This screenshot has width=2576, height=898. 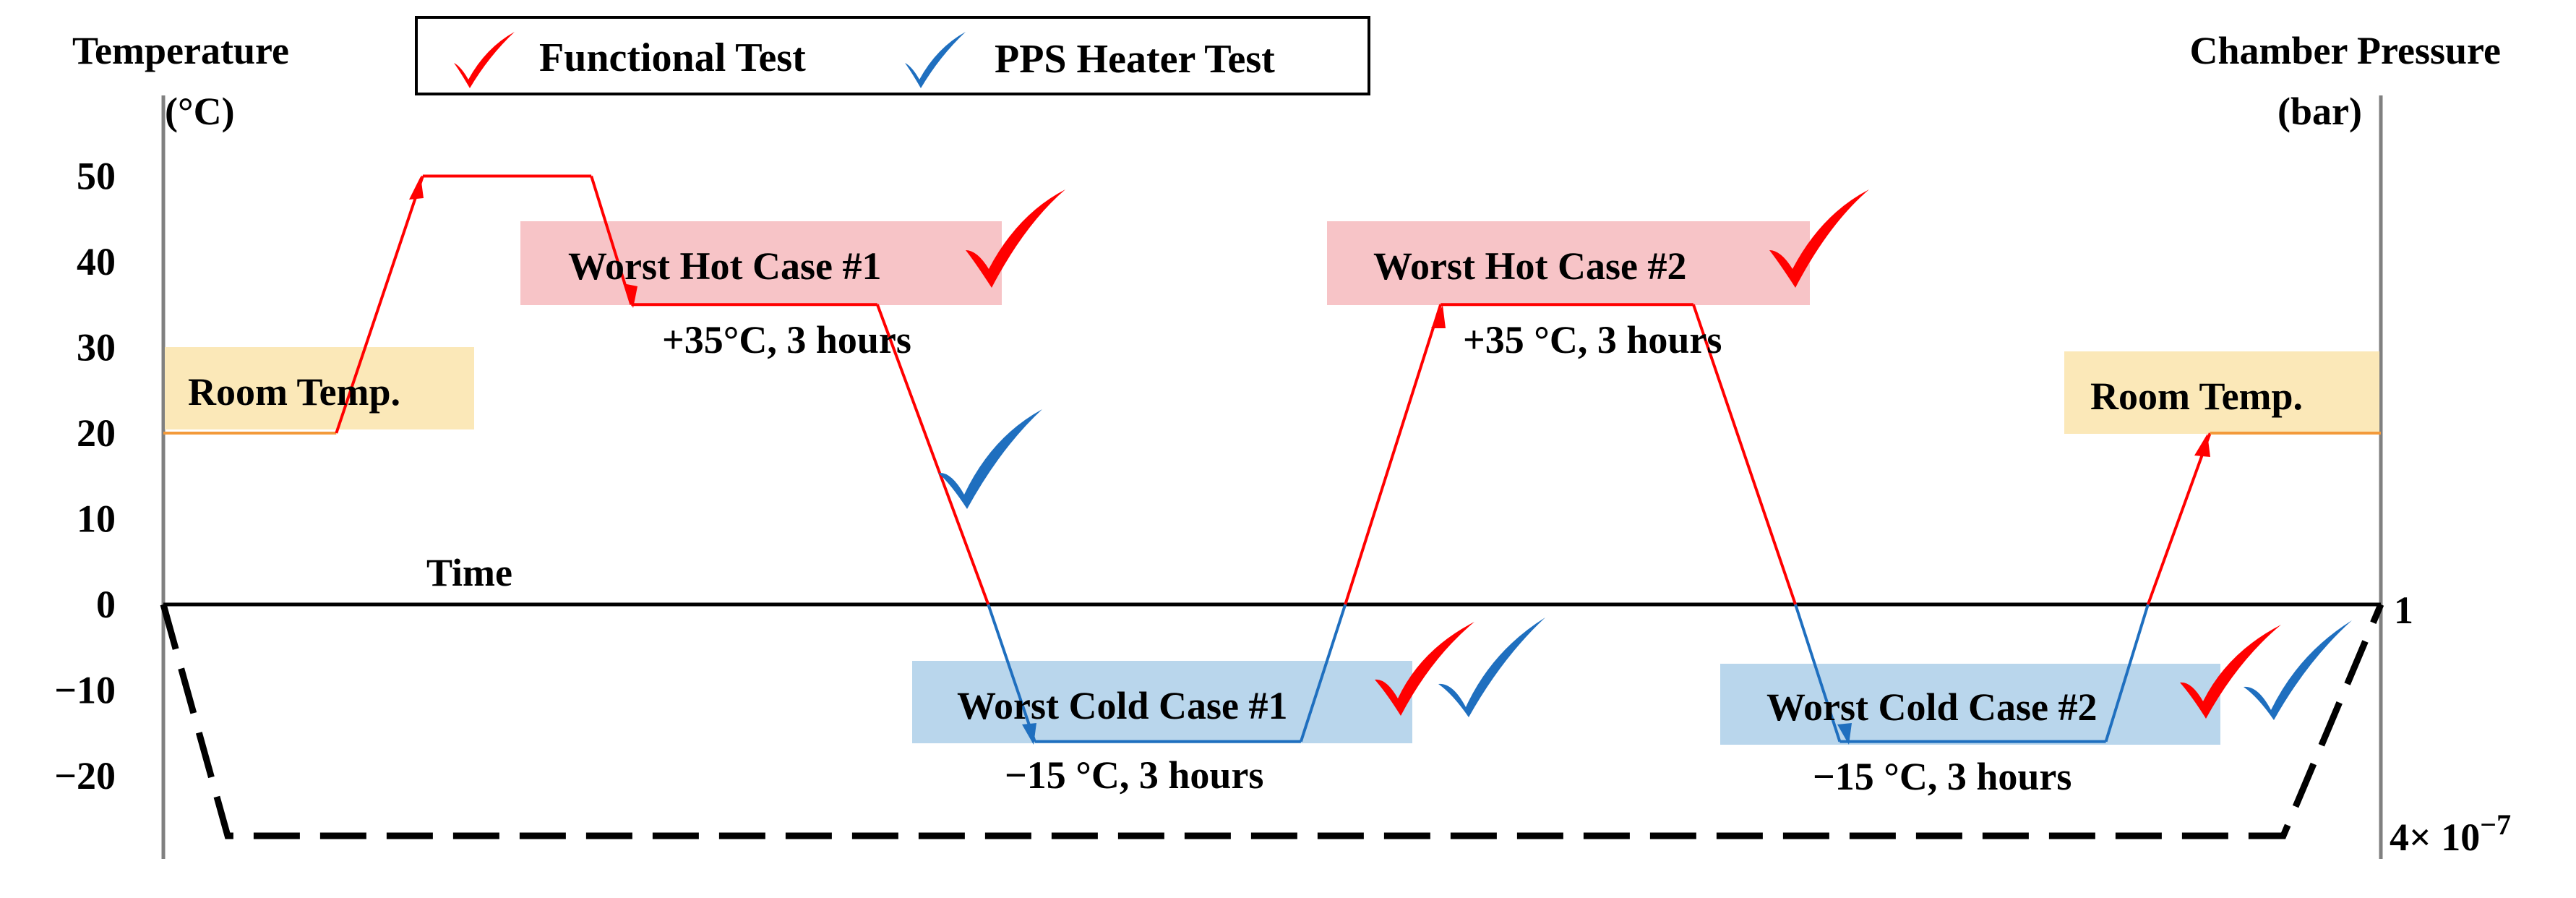 I want to click on left-axis-unit: (°C), so click(x=200, y=112).